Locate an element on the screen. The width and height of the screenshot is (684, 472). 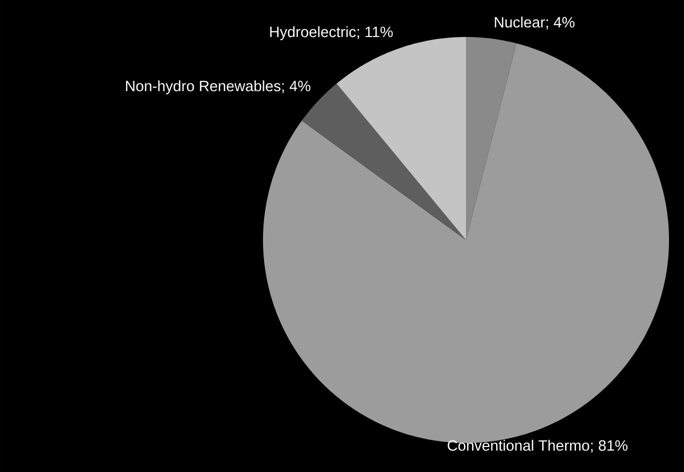
slice-label: Non-hydro Renewables; 4% is located at coordinates (218, 87).